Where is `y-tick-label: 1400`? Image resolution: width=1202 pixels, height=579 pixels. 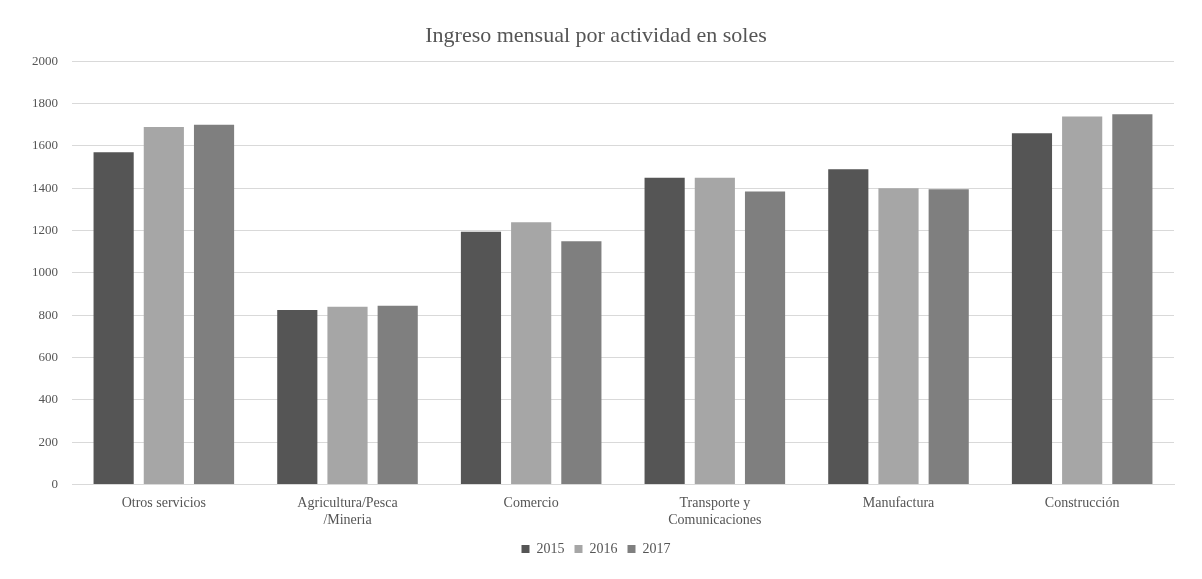
y-tick-label: 1400 is located at coordinates (45, 187).